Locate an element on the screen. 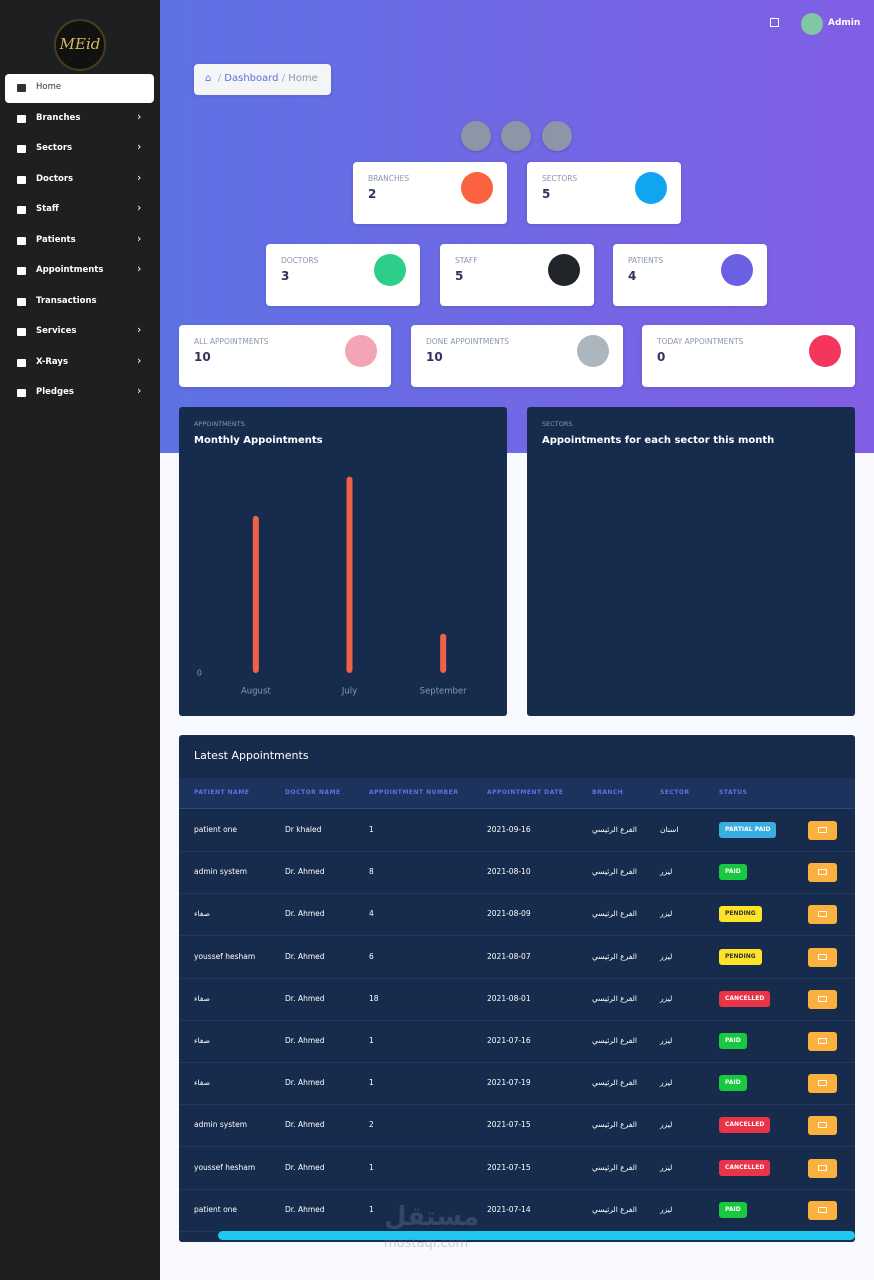 Image resolution: width=874 pixels, height=1280 pixels. nav-label: Transactions is located at coordinates (66, 300).